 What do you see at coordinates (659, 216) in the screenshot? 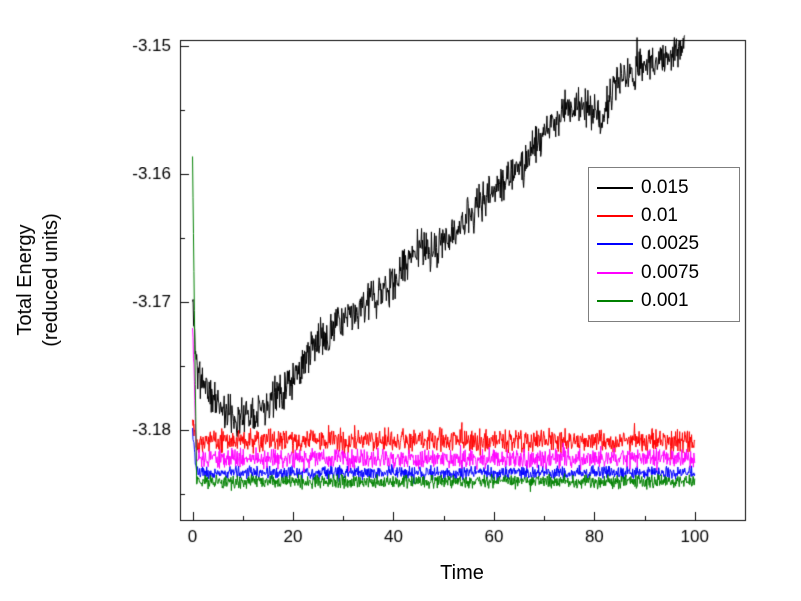
I see `legend-label: 0.01` at bounding box center [659, 216].